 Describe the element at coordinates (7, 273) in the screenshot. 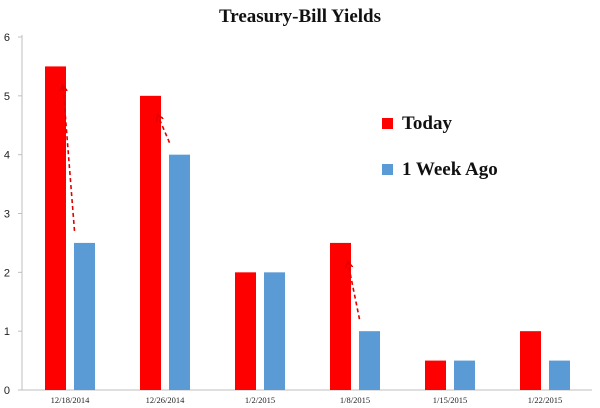

I see `y-tick-label: 2` at that location.